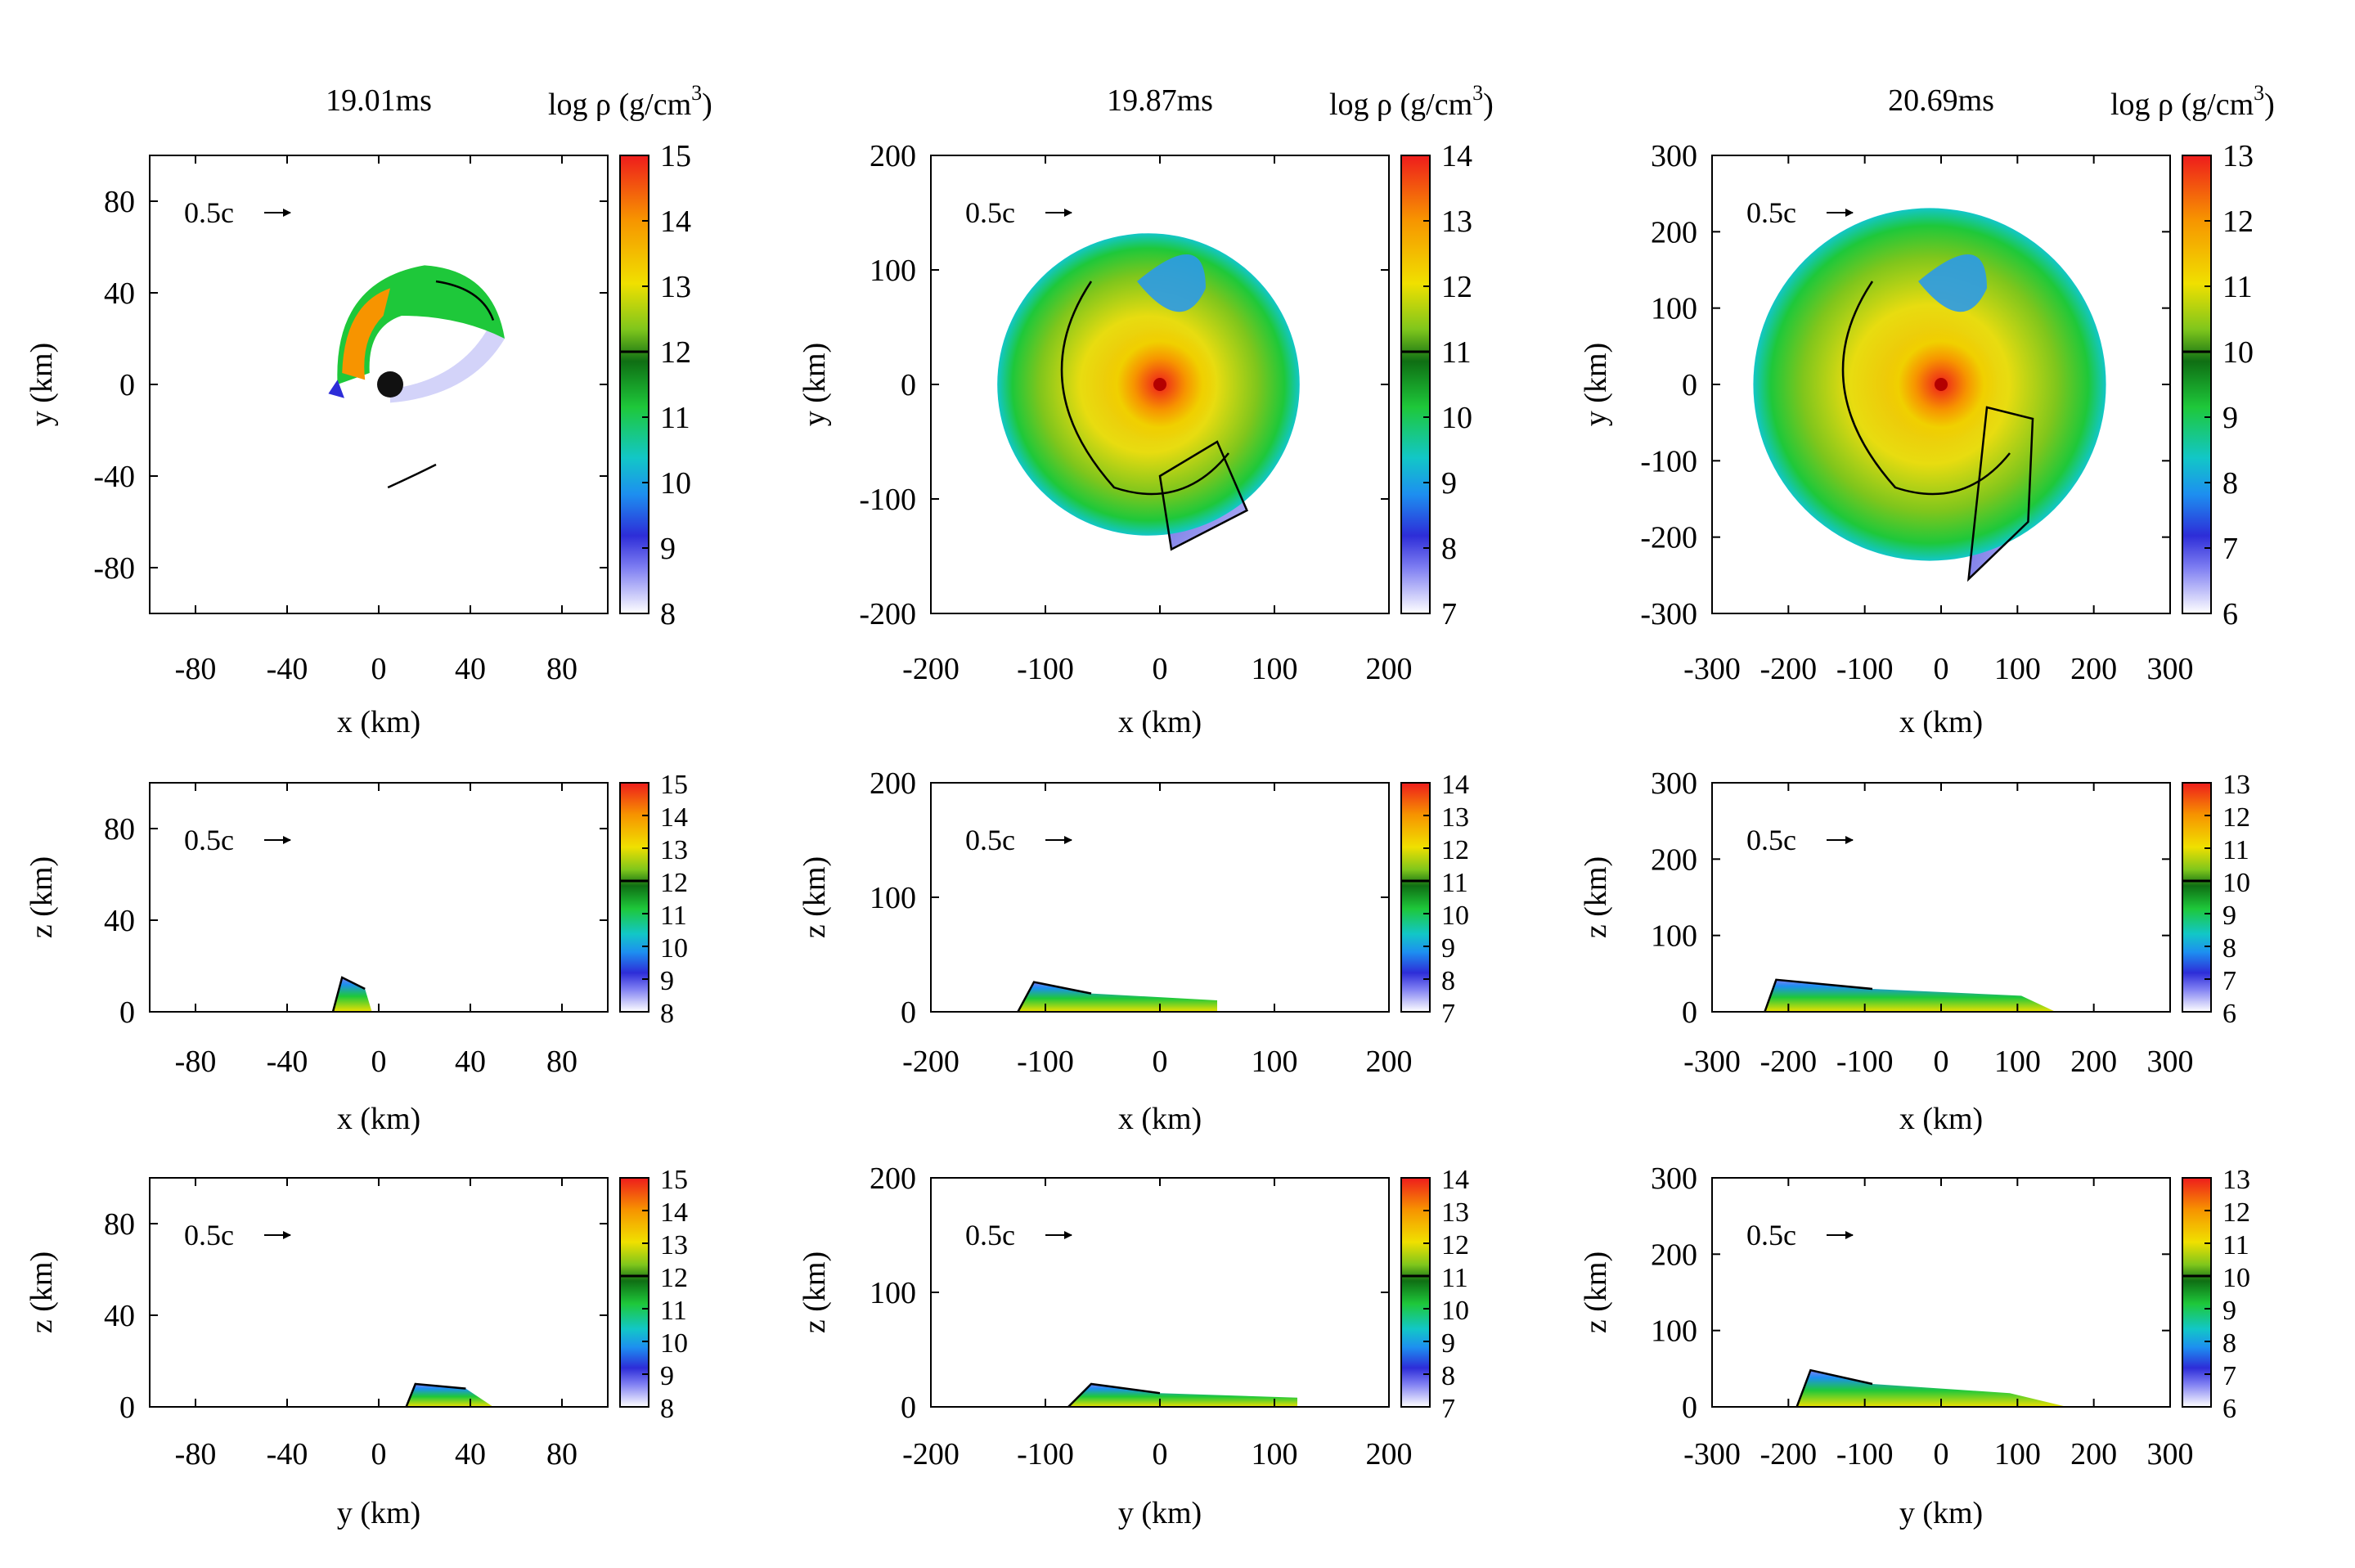 The image size is (2355, 1568). Describe the element at coordinates (931, 1062) in the screenshot. I see `x-tick-label: -200` at that location.